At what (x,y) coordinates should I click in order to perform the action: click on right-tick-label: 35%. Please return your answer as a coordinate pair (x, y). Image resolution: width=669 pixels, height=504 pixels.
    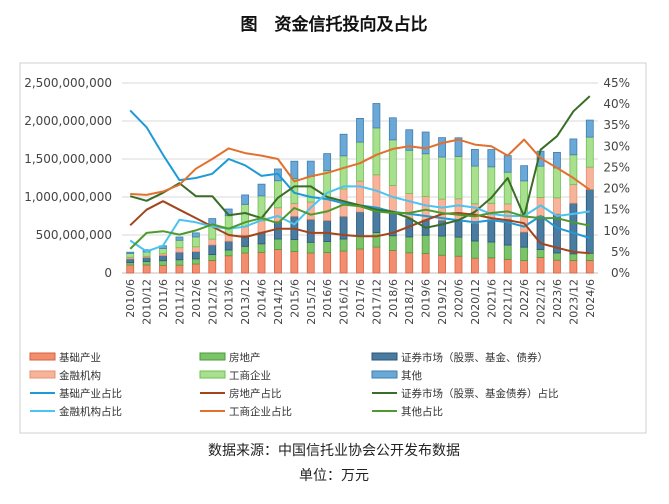
    Looking at the image, I should click on (616, 125).